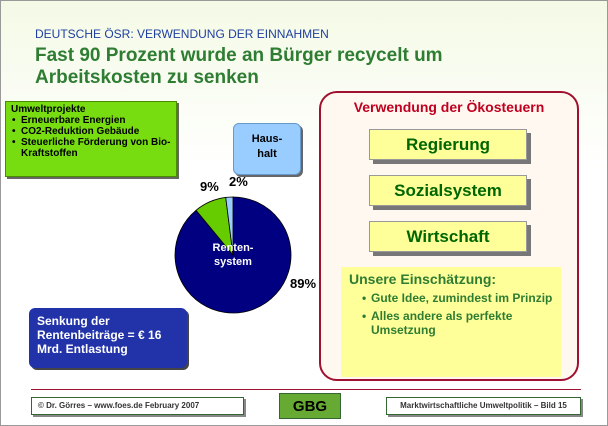 This screenshot has height=426, width=608. Describe the element at coordinates (182, 34) in the screenshot. I see `kicker: DEUTSCHE ÖSR: VERWENDUNG DER EINNAHMEN` at that location.